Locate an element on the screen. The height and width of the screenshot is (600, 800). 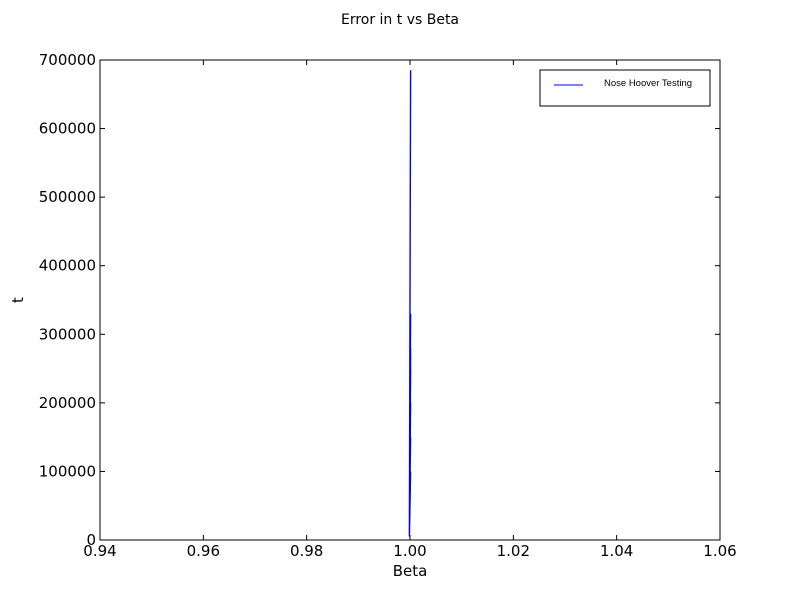
x-tick-label: 0.94 is located at coordinates (99, 551).